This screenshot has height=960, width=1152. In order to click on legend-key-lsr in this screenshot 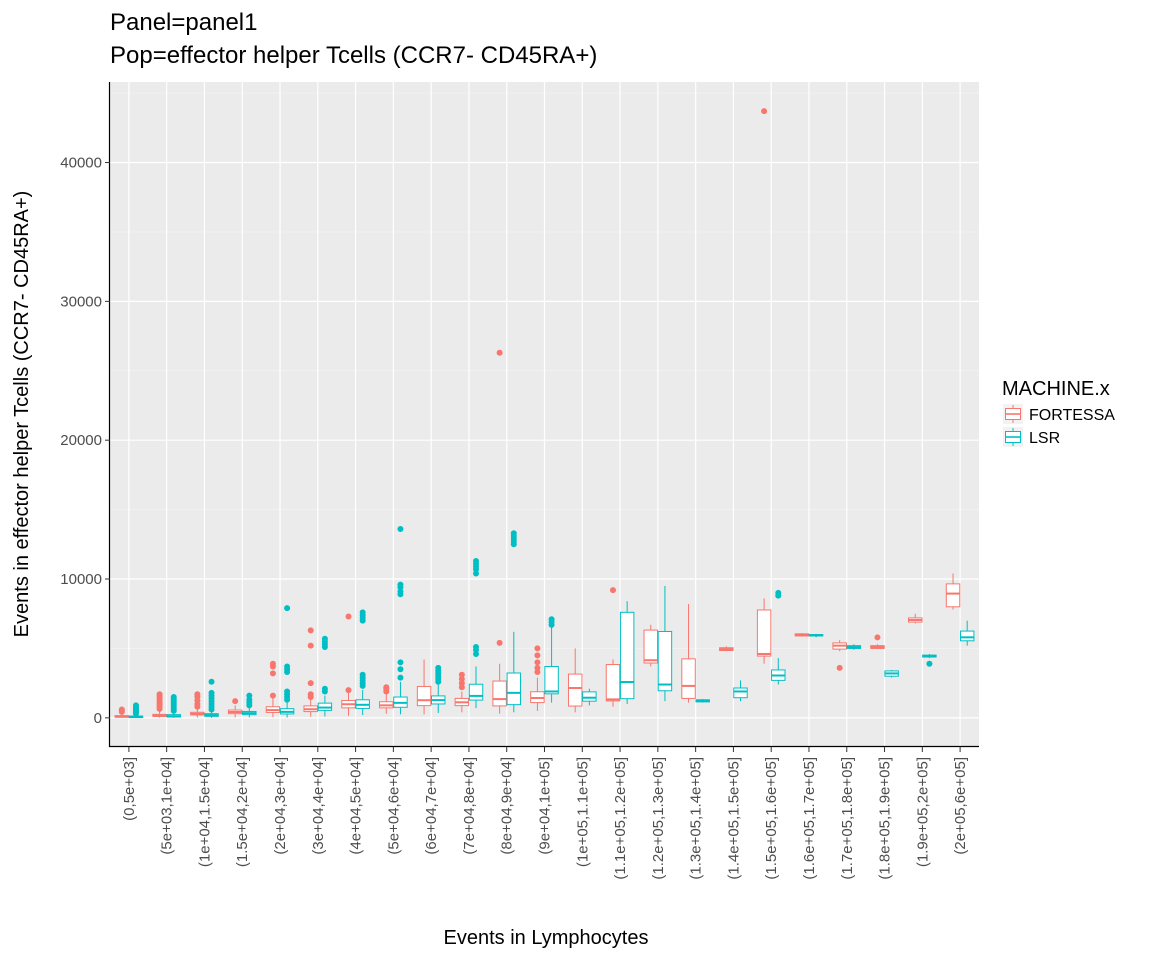, I will do `click(1013, 437)`.